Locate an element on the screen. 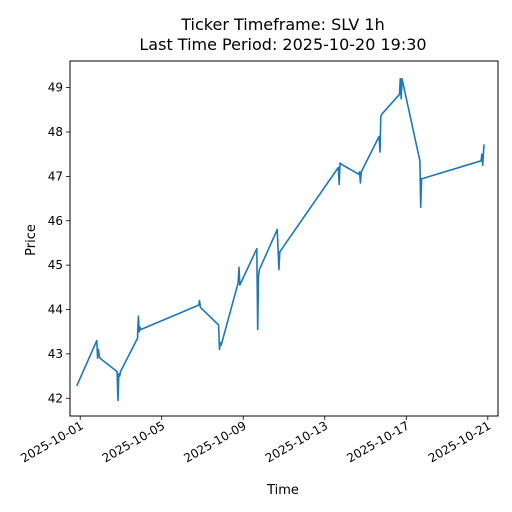 Image resolution: width=512 pixels, height=512 pixels. chart-subtitle: Last Time Period: 2025-10-20 19:30 is located at coordinates (282, 44).